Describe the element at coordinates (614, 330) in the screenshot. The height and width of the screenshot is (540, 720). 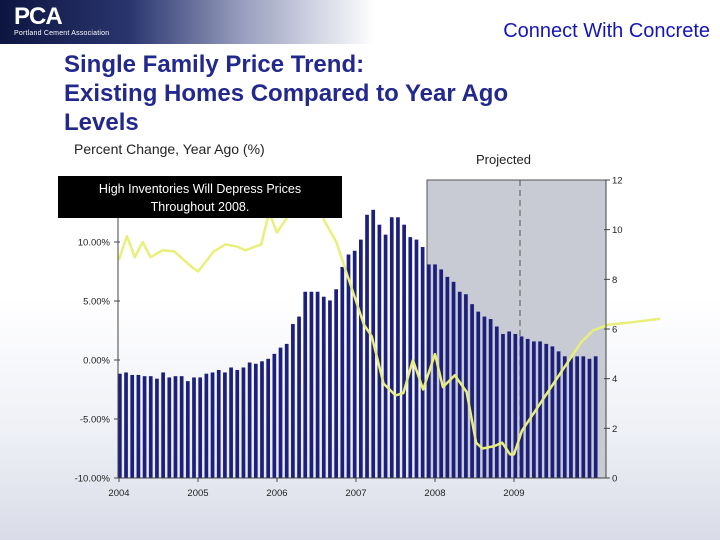
I see `right-tick-label: 6` at that location.